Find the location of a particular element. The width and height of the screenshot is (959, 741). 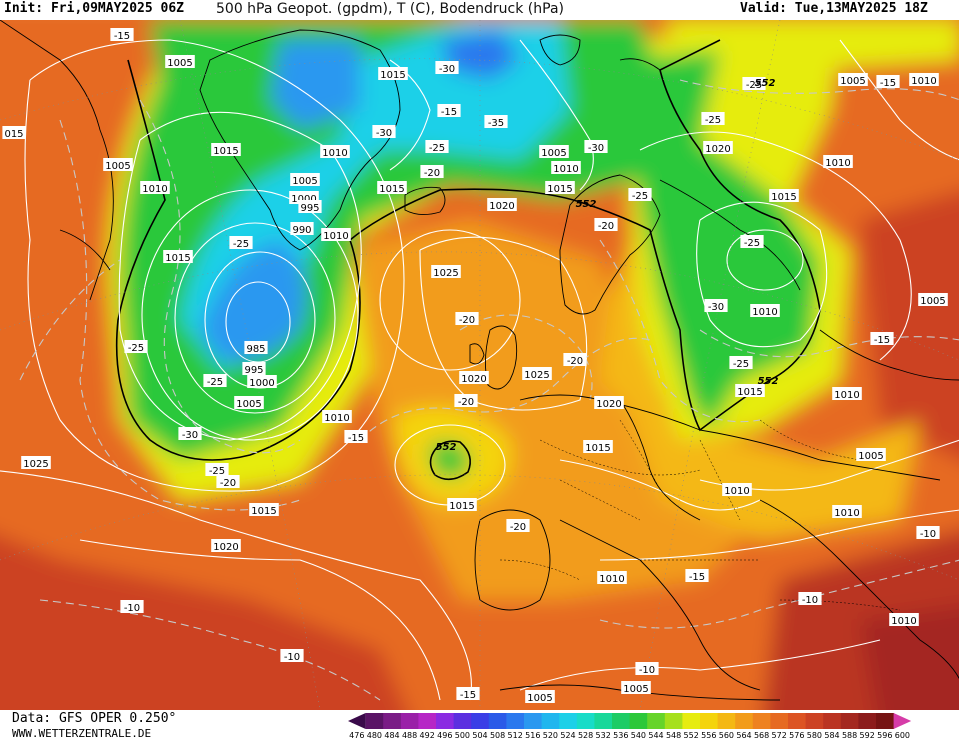

isobar-label-text: 995 is located at coordinates (309, 208).